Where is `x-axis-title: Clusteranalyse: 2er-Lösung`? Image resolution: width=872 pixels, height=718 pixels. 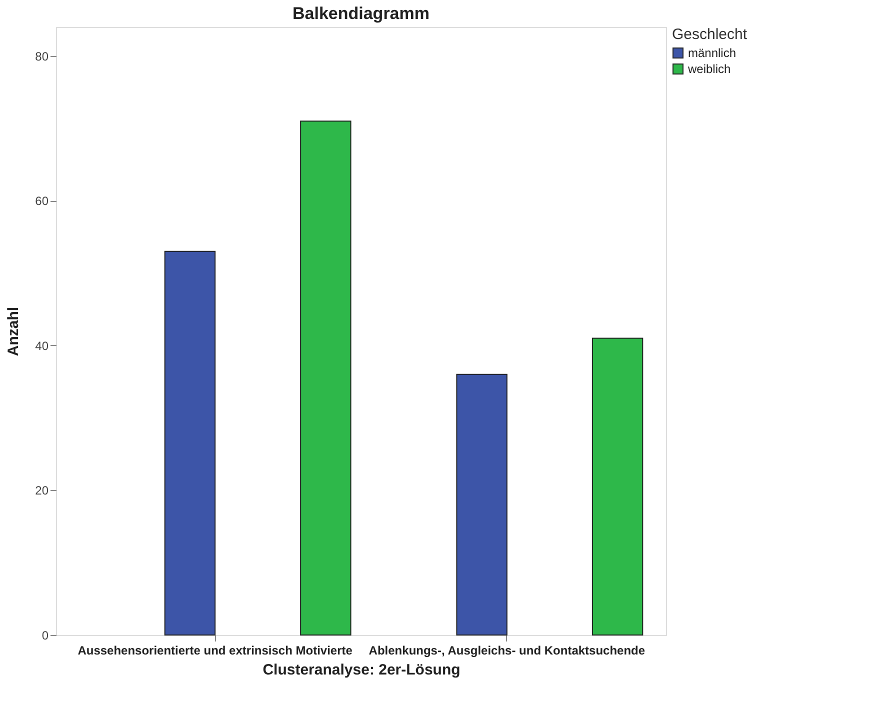
x-axis-title: Clusteranalyse: 2er-Lösung is located at coordinates (361, 670).